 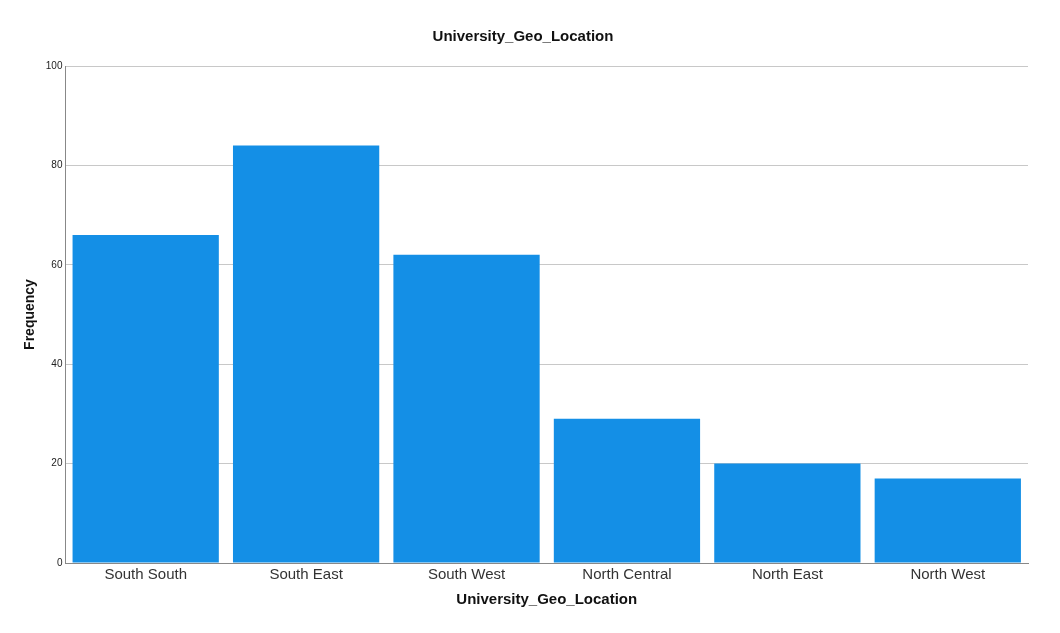 I want to click on y-tick-label: 80, so click(x=57, y=165).